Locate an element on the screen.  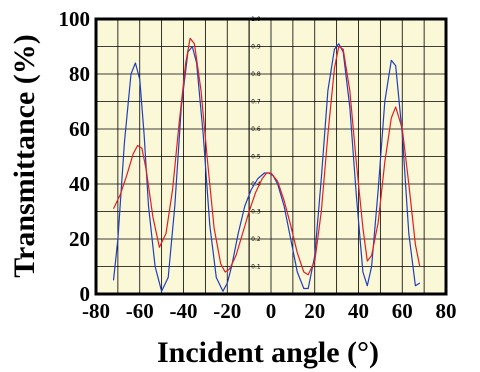
x-tick-label: -20 is located at coordinates (227, 311).